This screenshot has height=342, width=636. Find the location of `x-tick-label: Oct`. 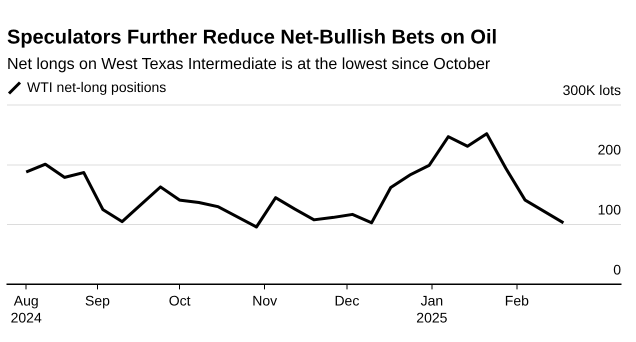

x-tick-label: Oct is located at coordinates (179, 300).